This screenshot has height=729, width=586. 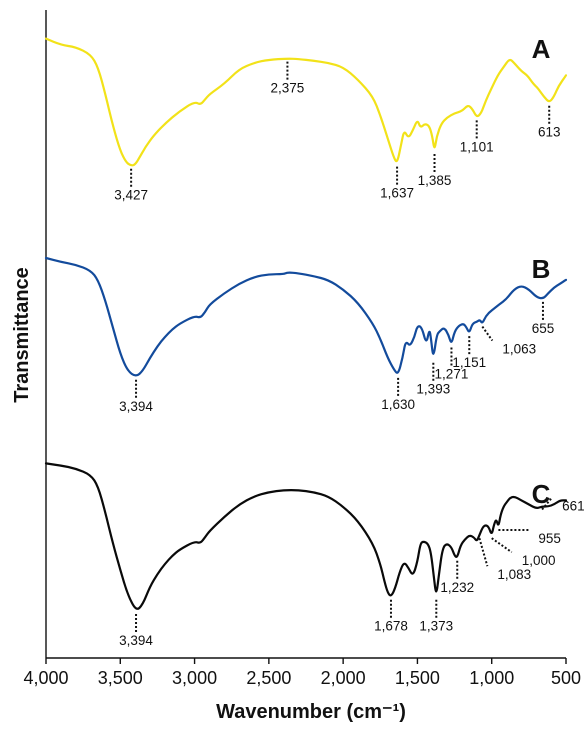 What do you see at coordinates (120, 678) in the screenshot?
I see `x-tick-label: 3,500` at bounding box center [120, 678].